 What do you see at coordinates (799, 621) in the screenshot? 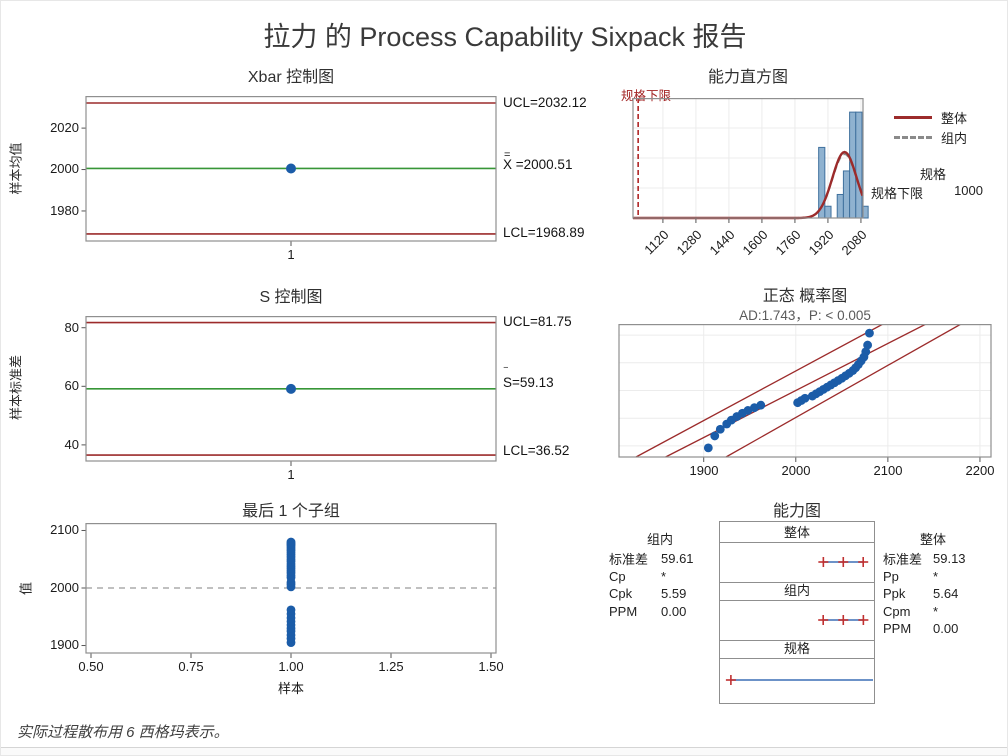
I see `capability-intervals` at bounding box center [799, 621].